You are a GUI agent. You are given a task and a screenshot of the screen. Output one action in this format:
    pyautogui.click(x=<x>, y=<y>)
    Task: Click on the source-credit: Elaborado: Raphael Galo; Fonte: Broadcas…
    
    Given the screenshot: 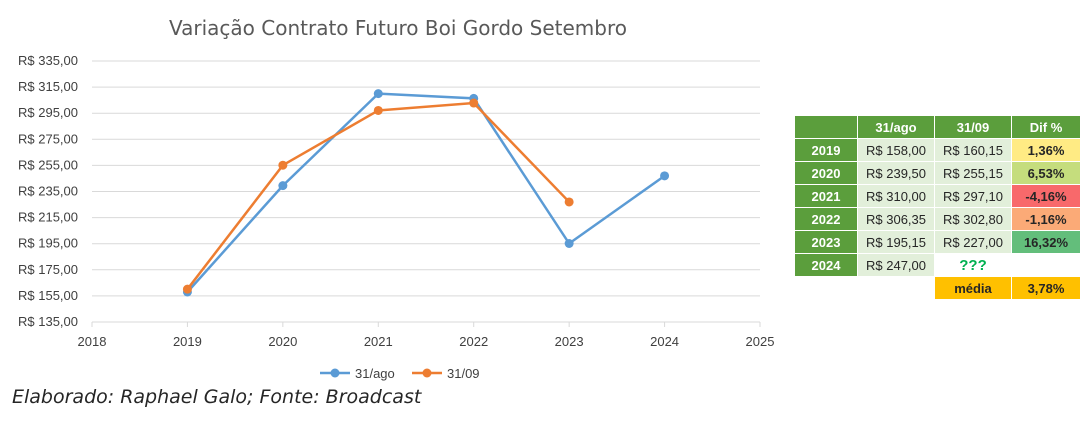 What is the action you would take?
    pyautogui.click(x=217, y=397)
    